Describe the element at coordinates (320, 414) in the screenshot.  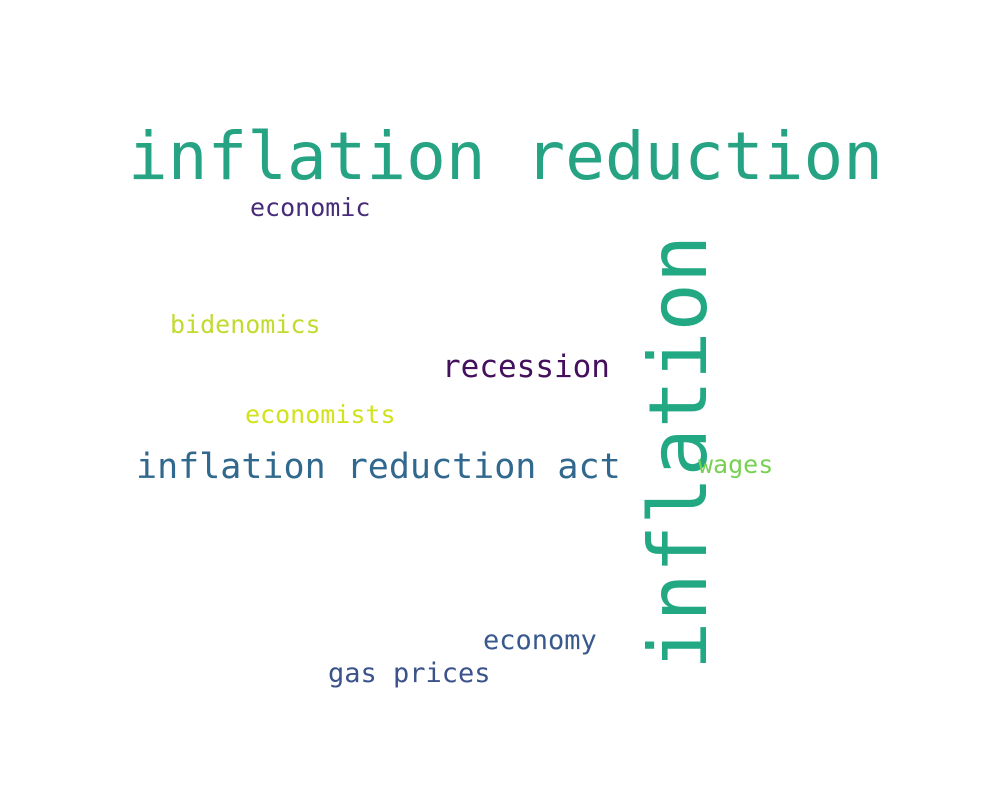
I see `word-economists: economists` at that location.